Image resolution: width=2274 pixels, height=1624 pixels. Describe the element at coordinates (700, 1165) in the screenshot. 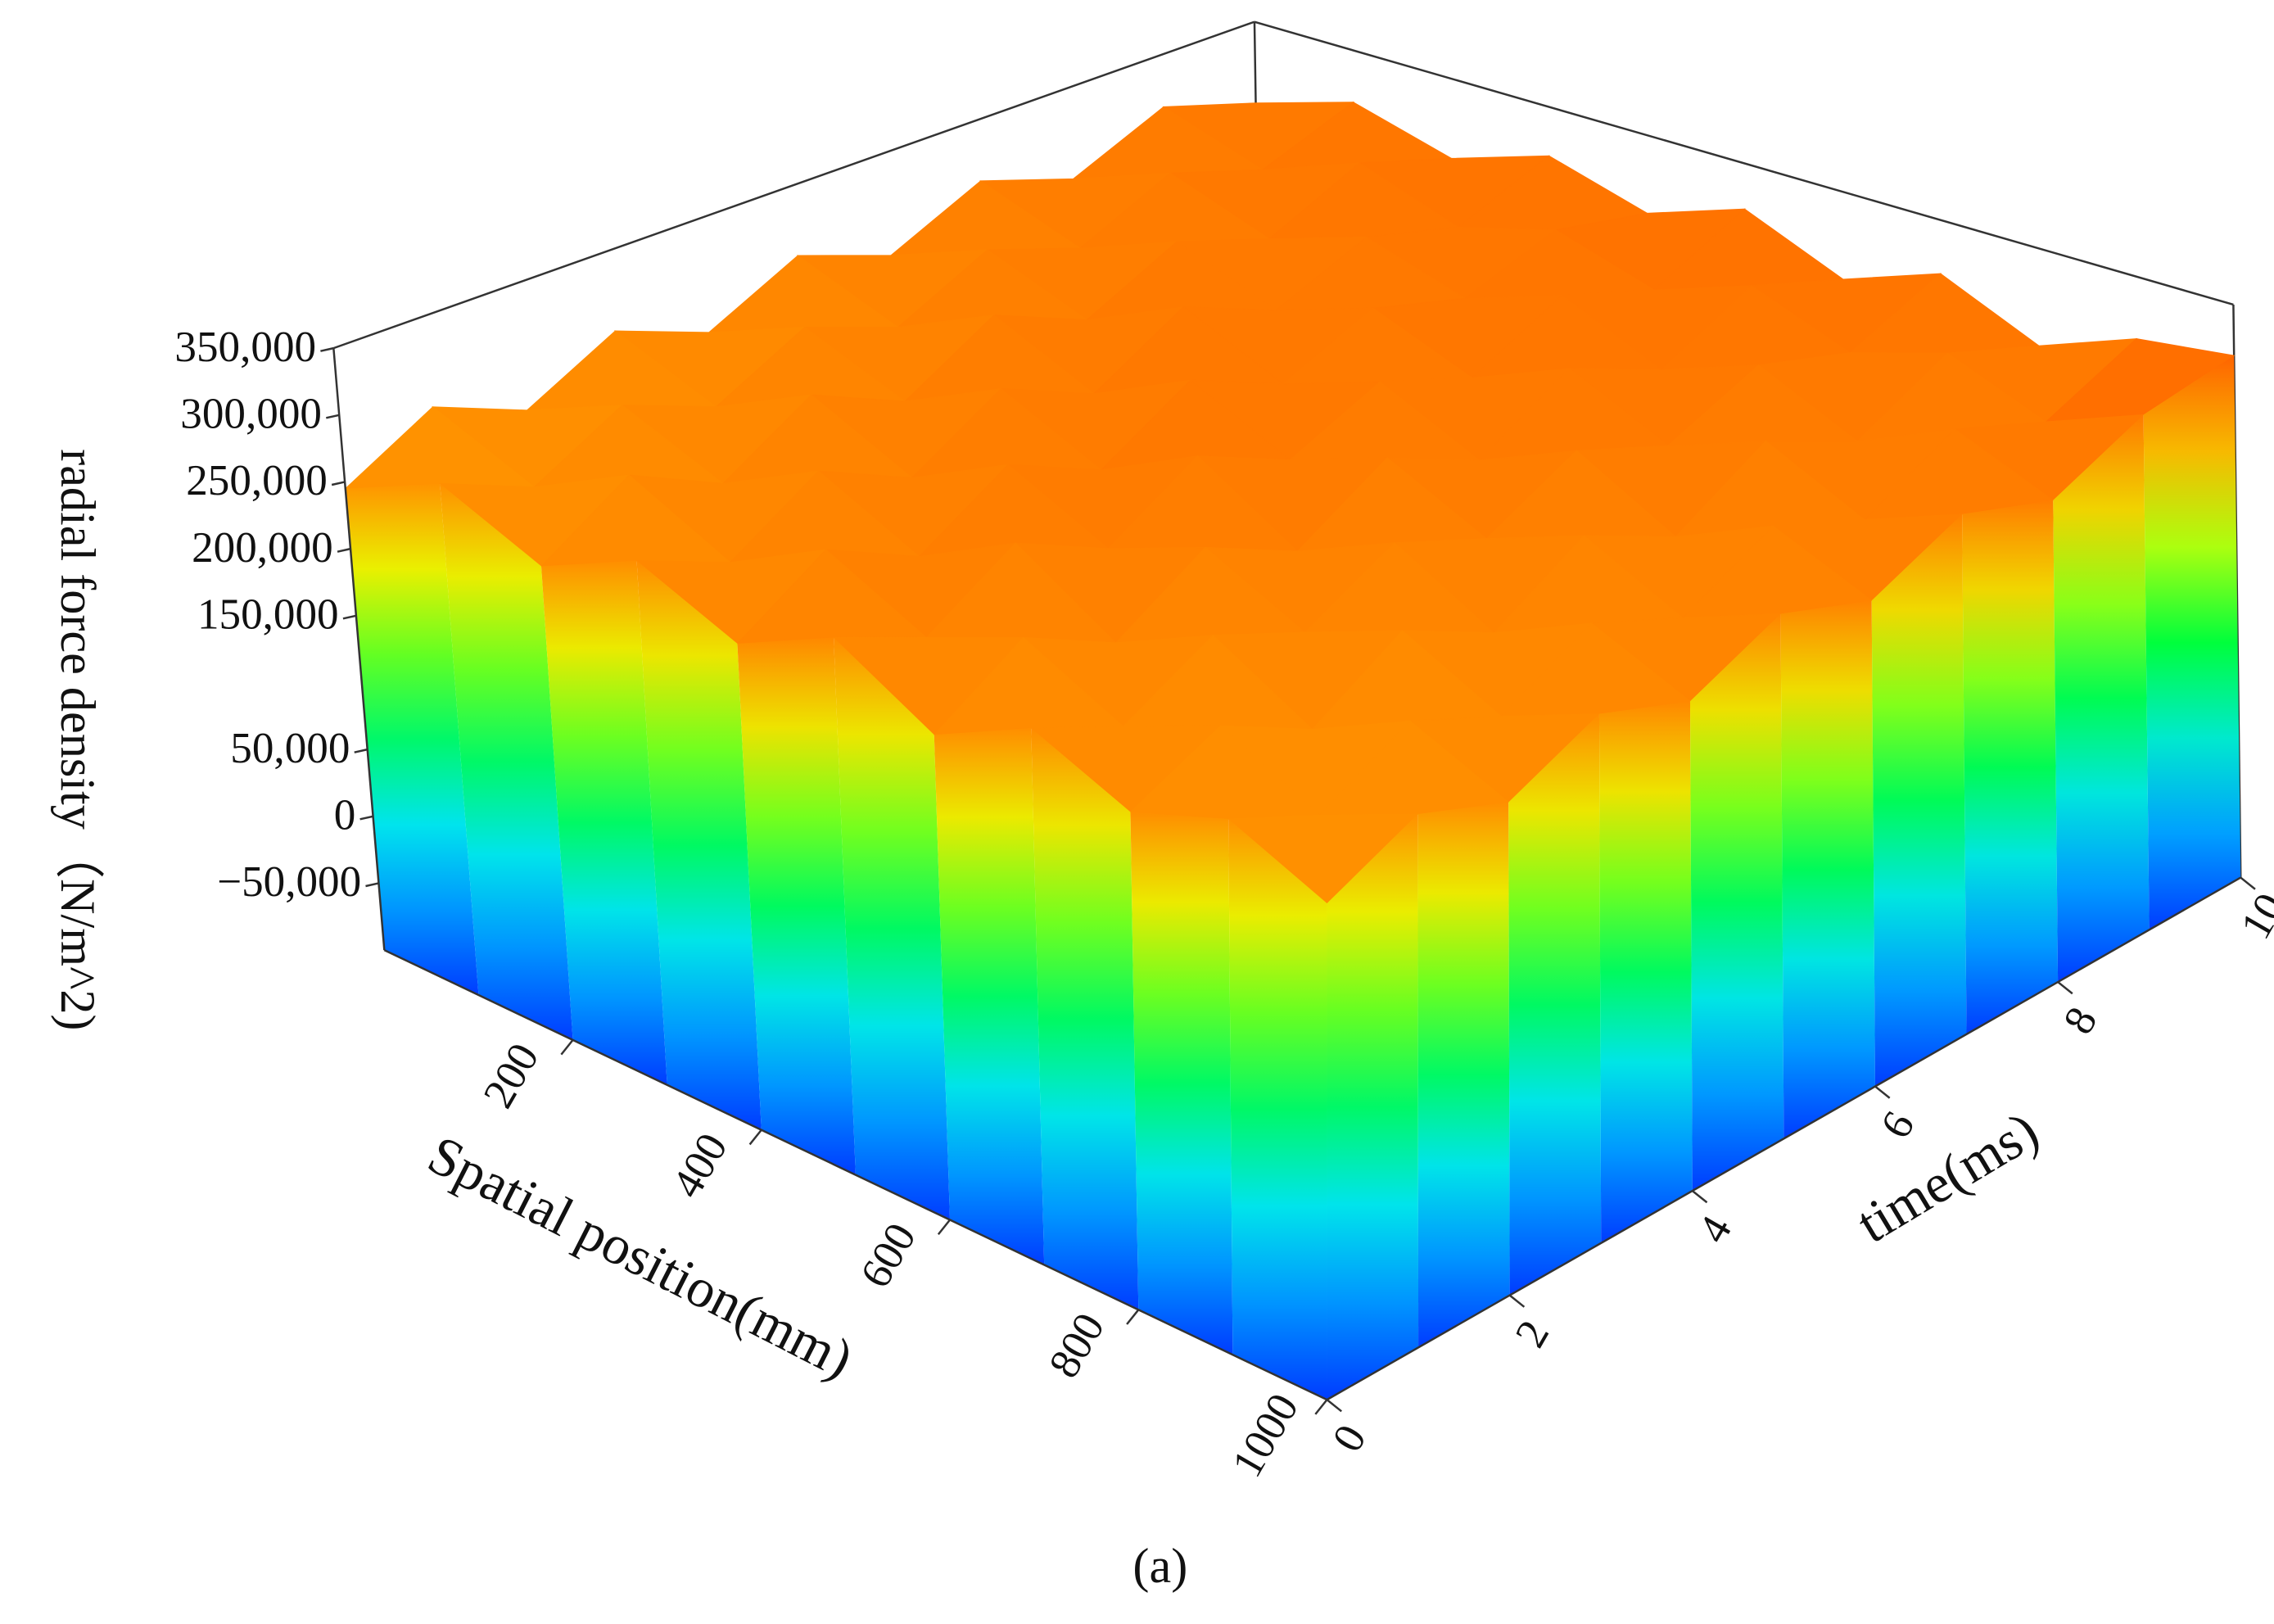

I see `x-tick-label: 400` at that location.